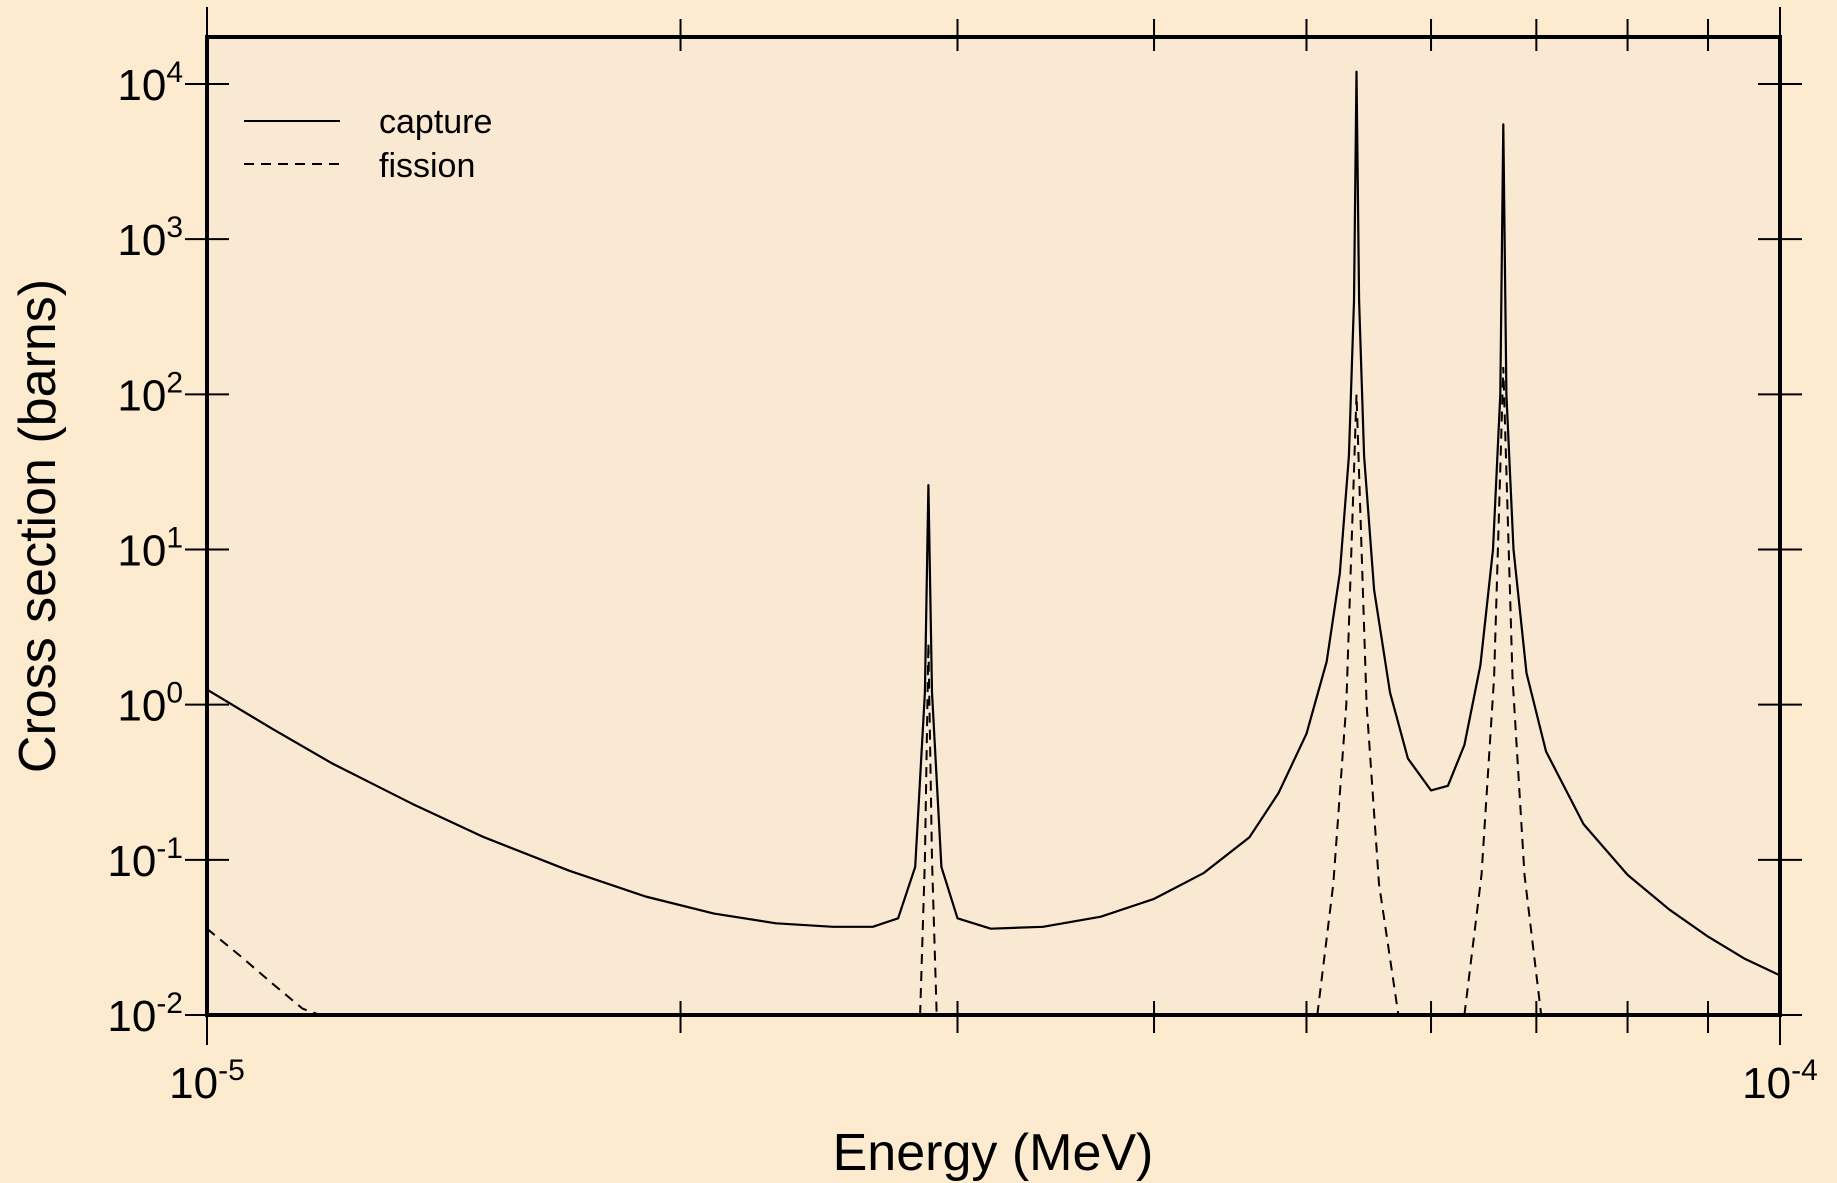 The width and height of the screenshot is (1837, 1183). What do you see at coordinates (207, 1081) in the screenshot?
I see `x-tick-label: 10⁻⁵` at bounding box center [207, 1081].